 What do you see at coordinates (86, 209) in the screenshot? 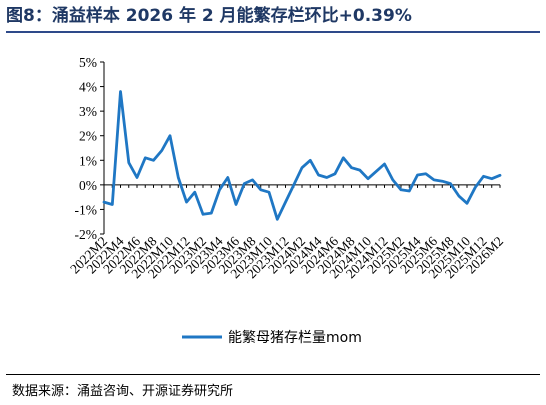
I see `y-tick-label: -1%` at bounding box center [86, 209].